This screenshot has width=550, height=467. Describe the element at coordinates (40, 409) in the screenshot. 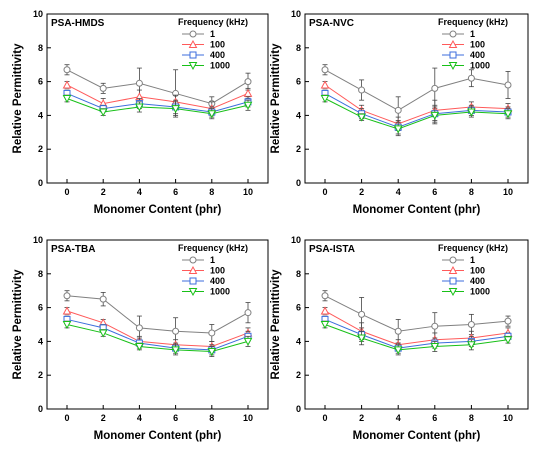

I see `y-tick-label: 0` at that location.